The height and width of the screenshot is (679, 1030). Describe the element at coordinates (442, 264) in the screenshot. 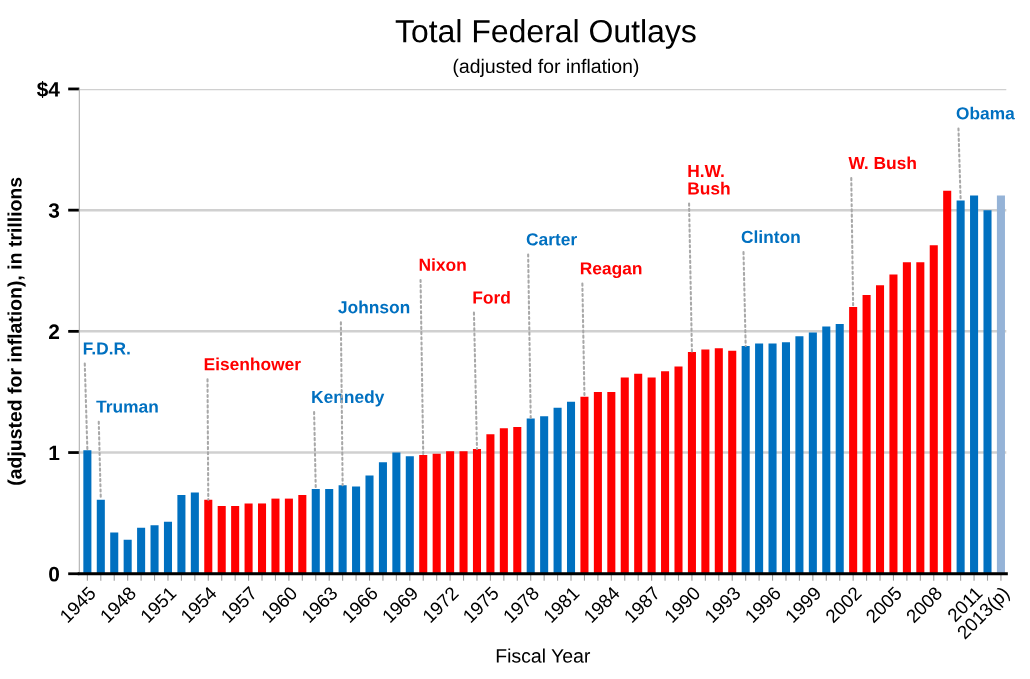

I see `annotation: Nixon` at that location.